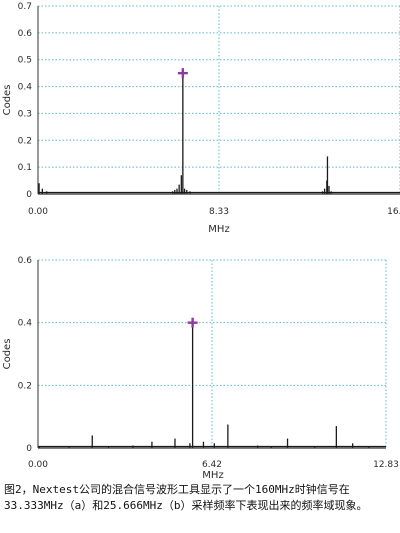  I want to click on x-tick-label: 12.83, so click(386, 465).